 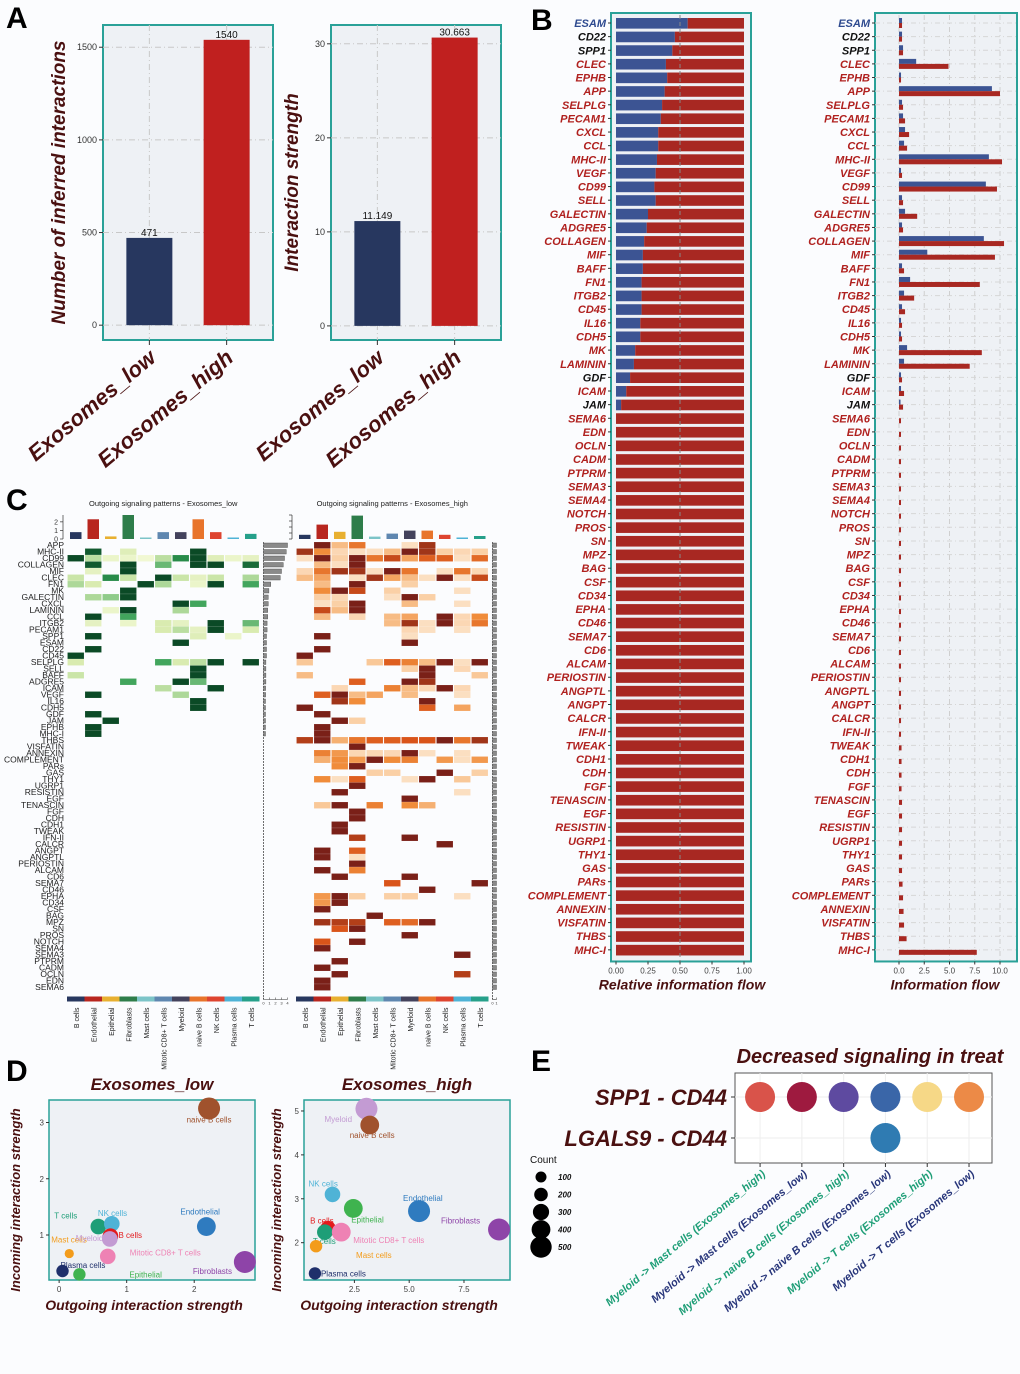 I want to click on heatmap-row-label: SELPLG, so click(x=47, y=662).